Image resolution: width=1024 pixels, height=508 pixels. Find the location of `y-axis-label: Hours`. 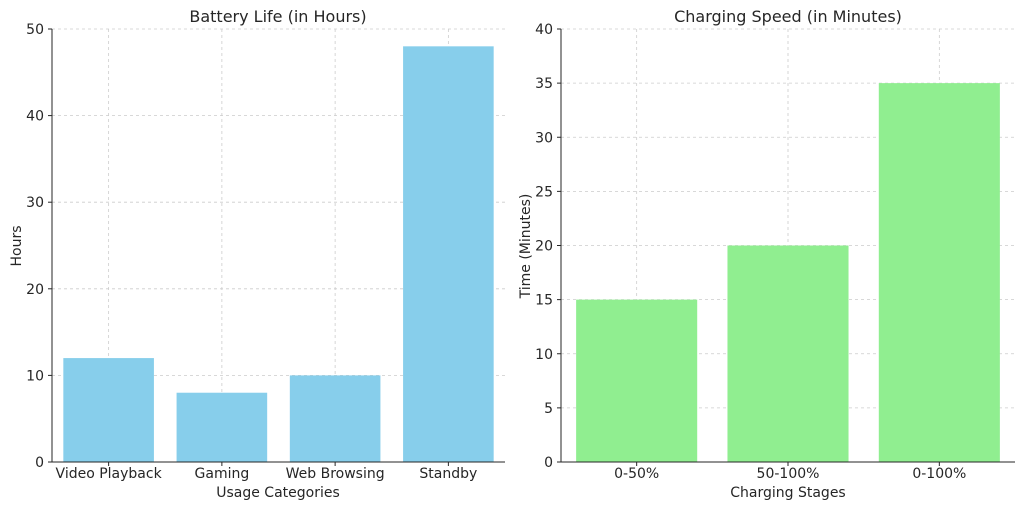

y-axis-label: Hours is located at coordinates (17, 245).